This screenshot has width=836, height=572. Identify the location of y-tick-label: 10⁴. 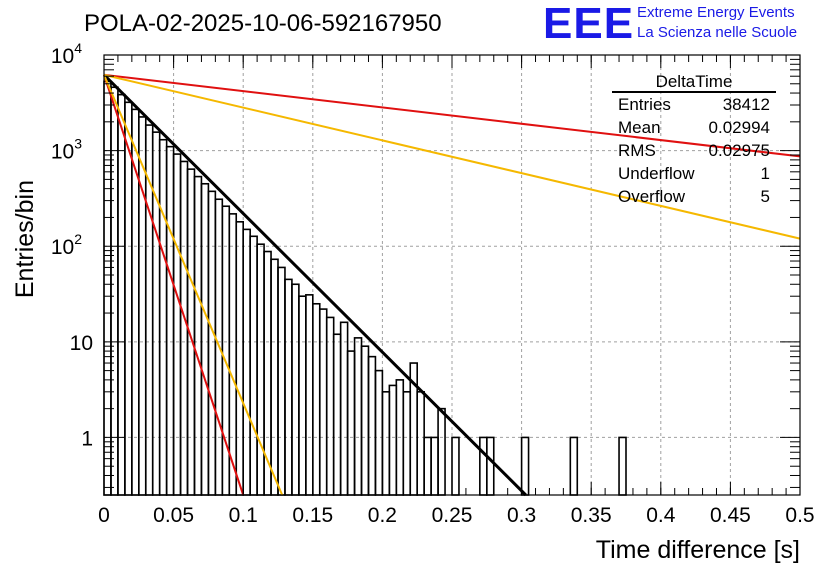
(66, 54).